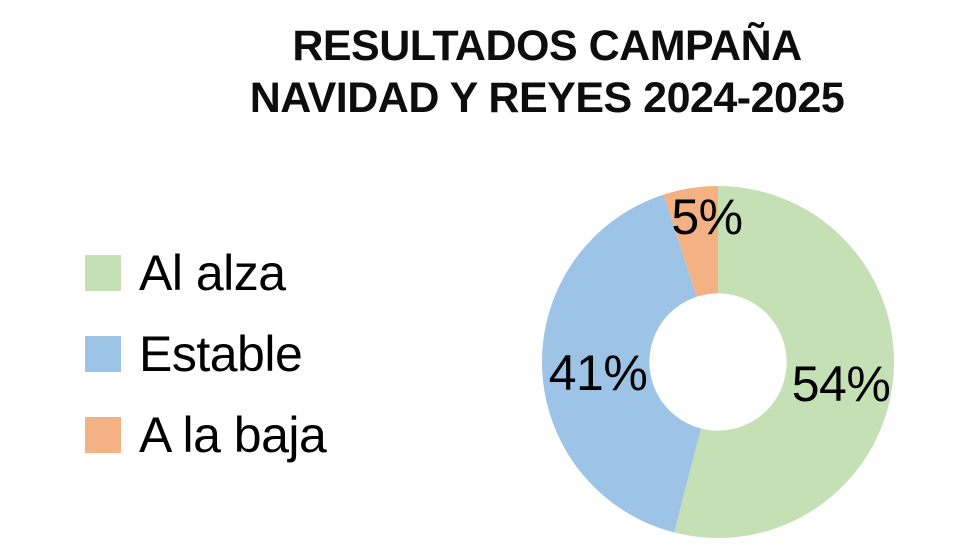 This screenshot has height=560, width=980. I want to click on legend-swatch-al-alza, so click(103, 272).